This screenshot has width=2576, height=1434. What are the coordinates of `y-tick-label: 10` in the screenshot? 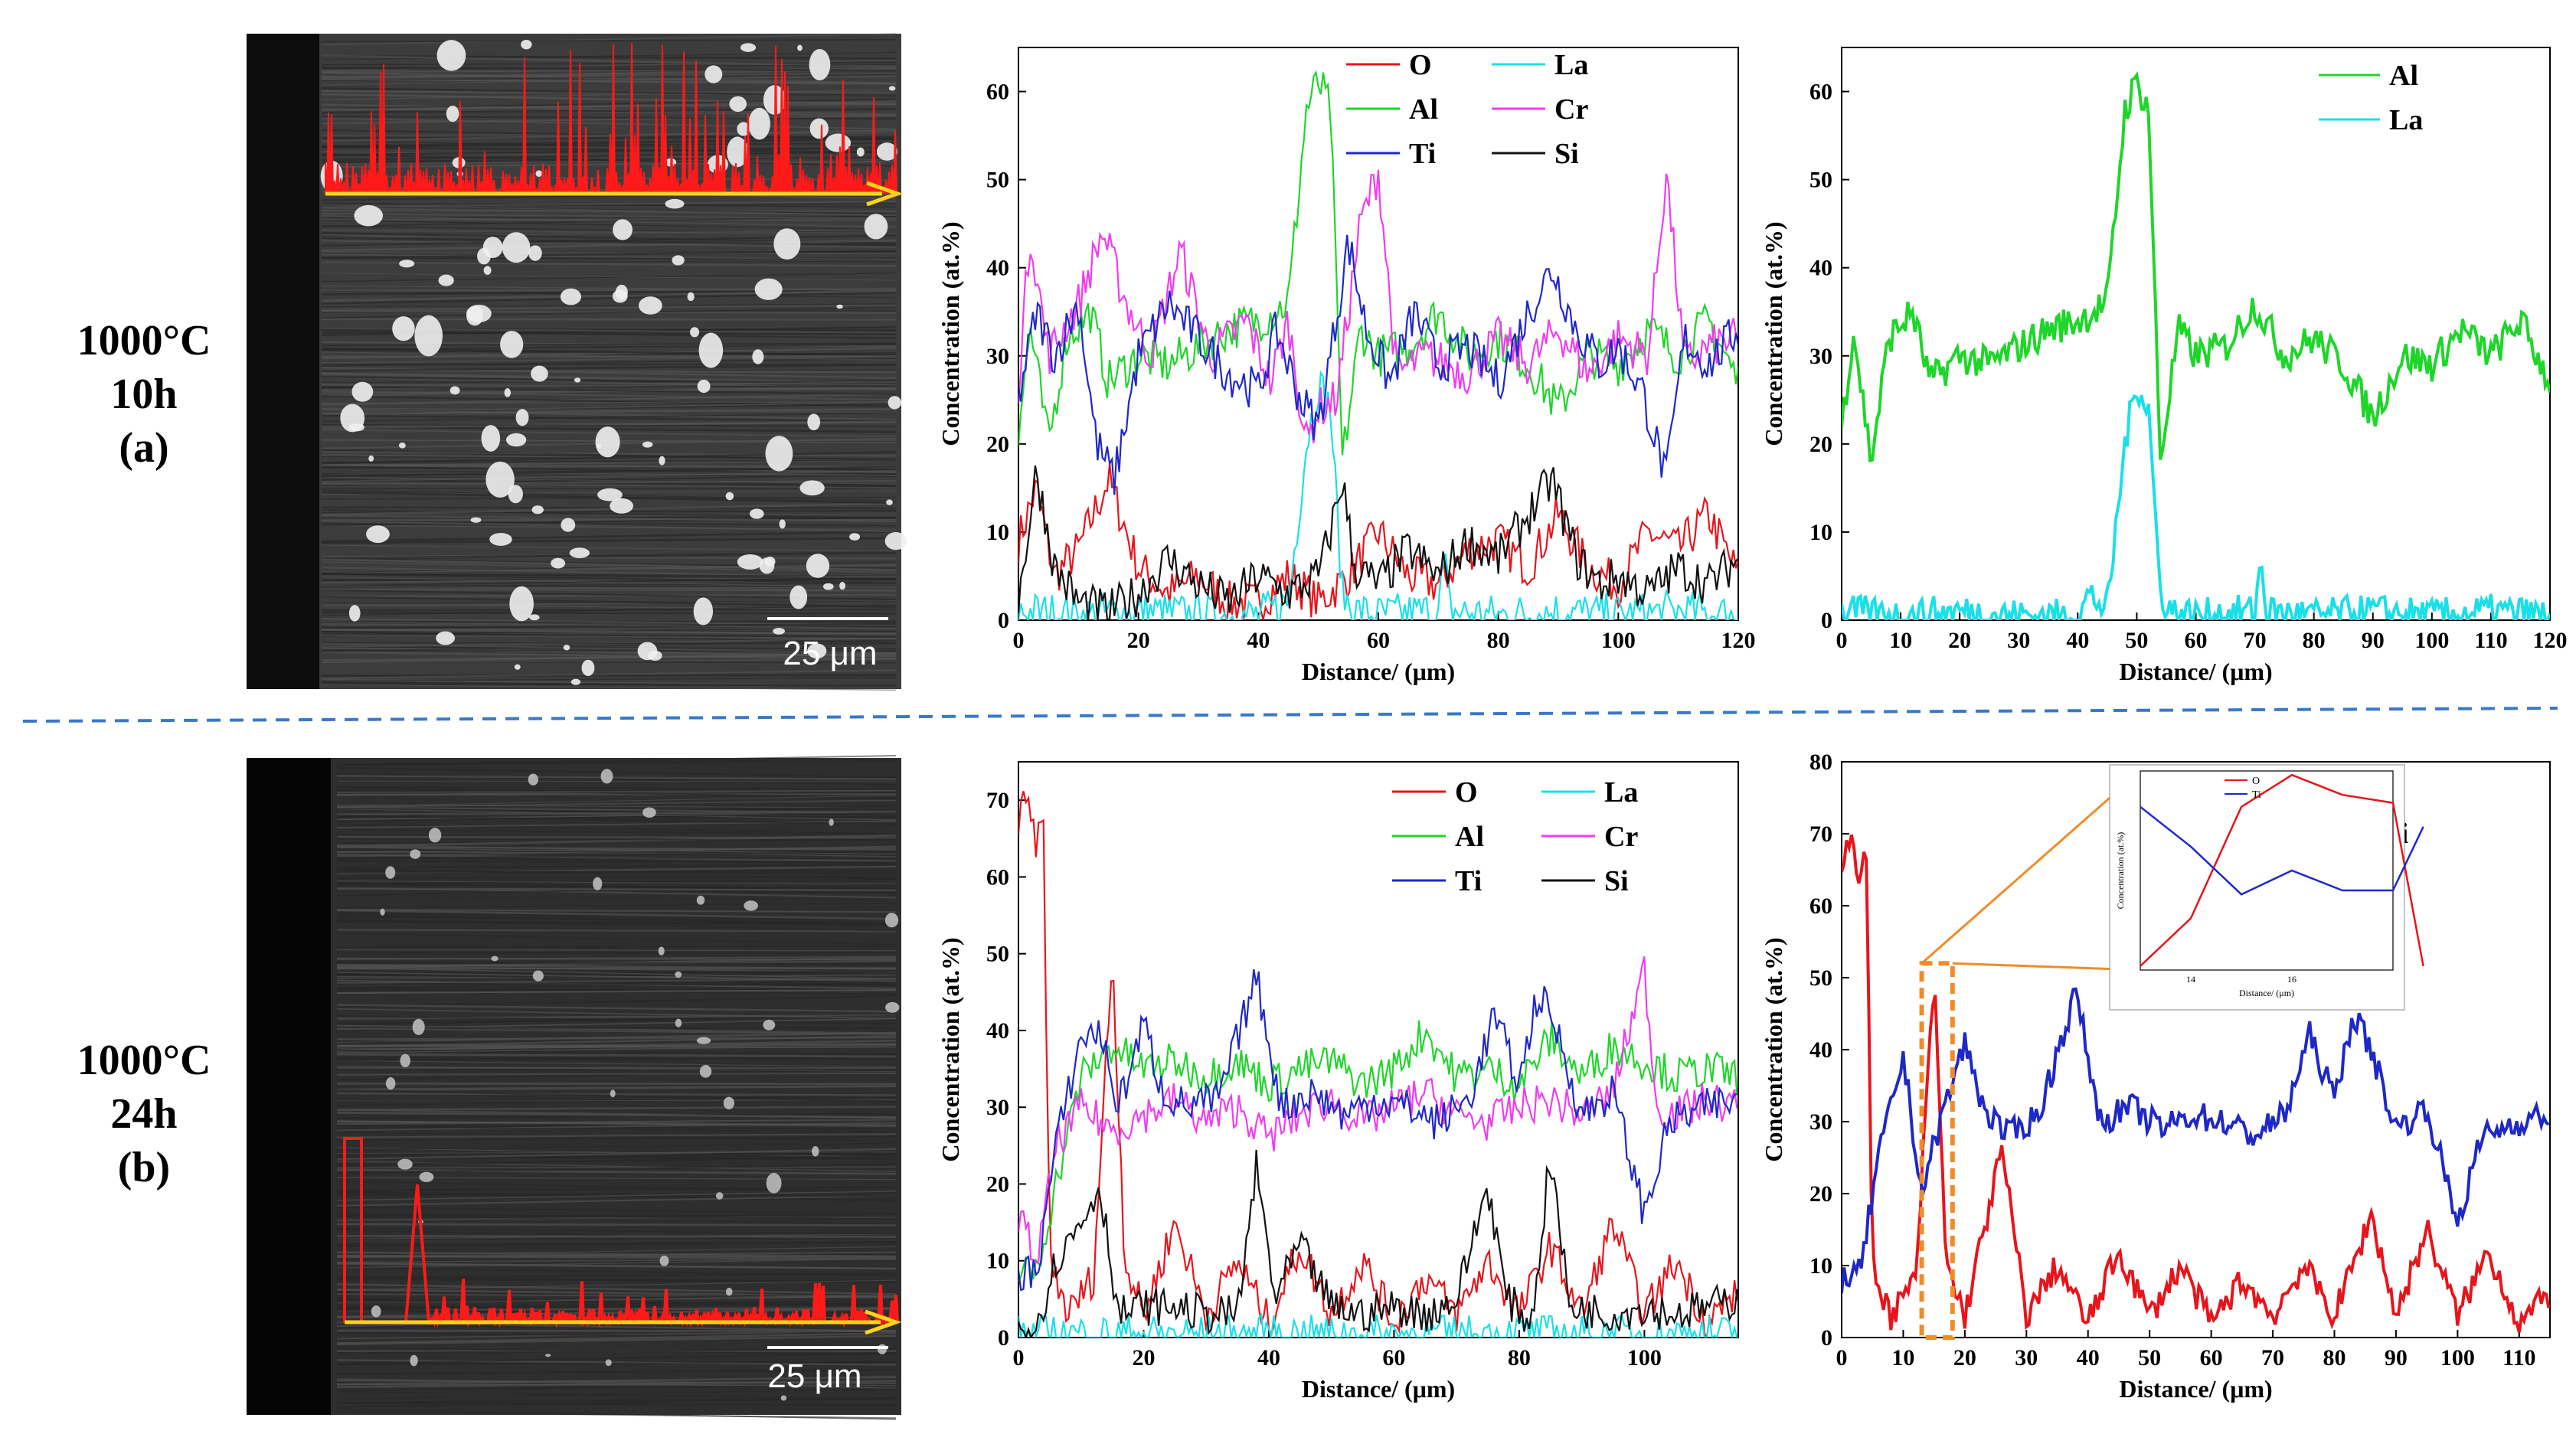 It's located at (997, 532).